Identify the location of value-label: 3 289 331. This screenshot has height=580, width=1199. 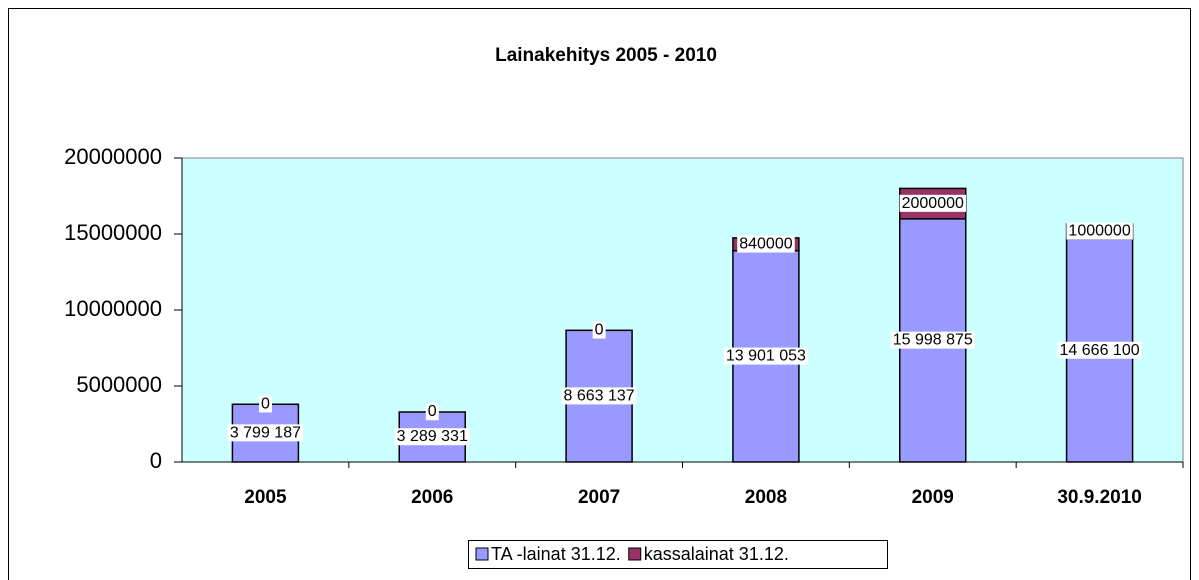
(432, 436).